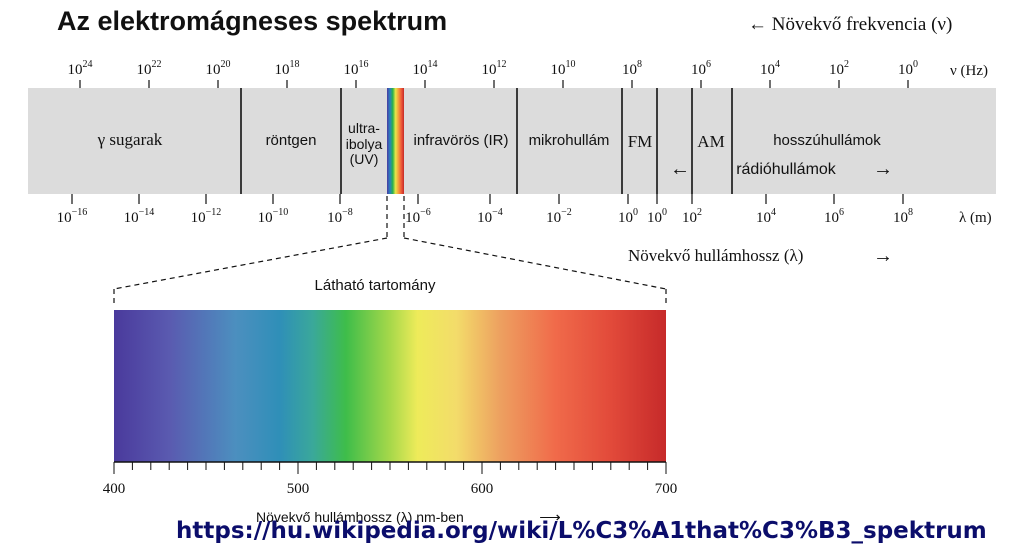  I want to click on page-title: Az elektromágneses spektrum, so click(252, 21).